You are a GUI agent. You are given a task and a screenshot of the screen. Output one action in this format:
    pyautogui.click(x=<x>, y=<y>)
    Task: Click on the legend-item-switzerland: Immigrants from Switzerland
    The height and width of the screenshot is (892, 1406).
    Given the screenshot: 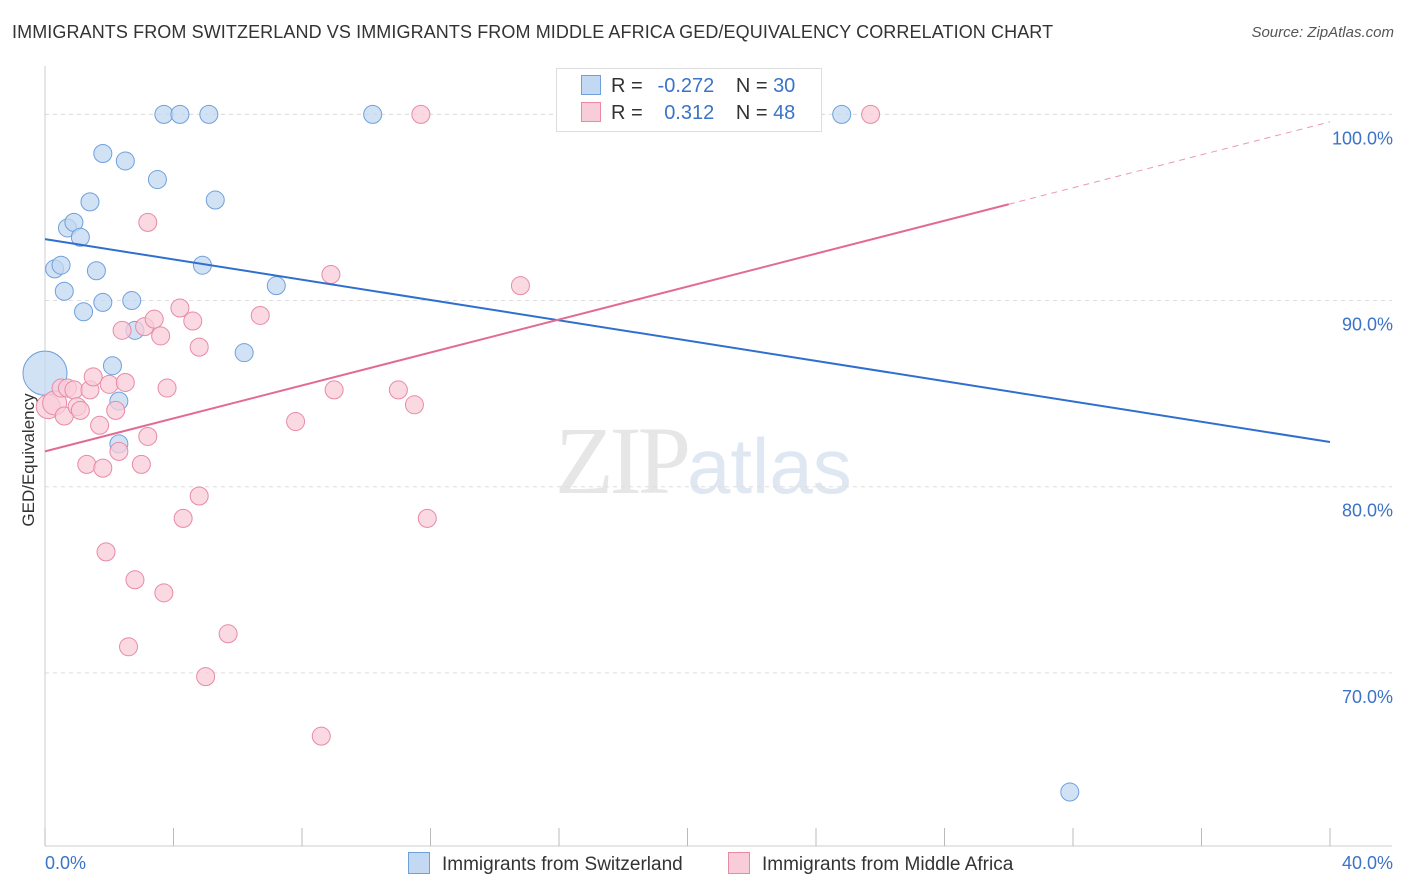 What is the action you would take?
    pyautogui.click(x=545, y=864)
    